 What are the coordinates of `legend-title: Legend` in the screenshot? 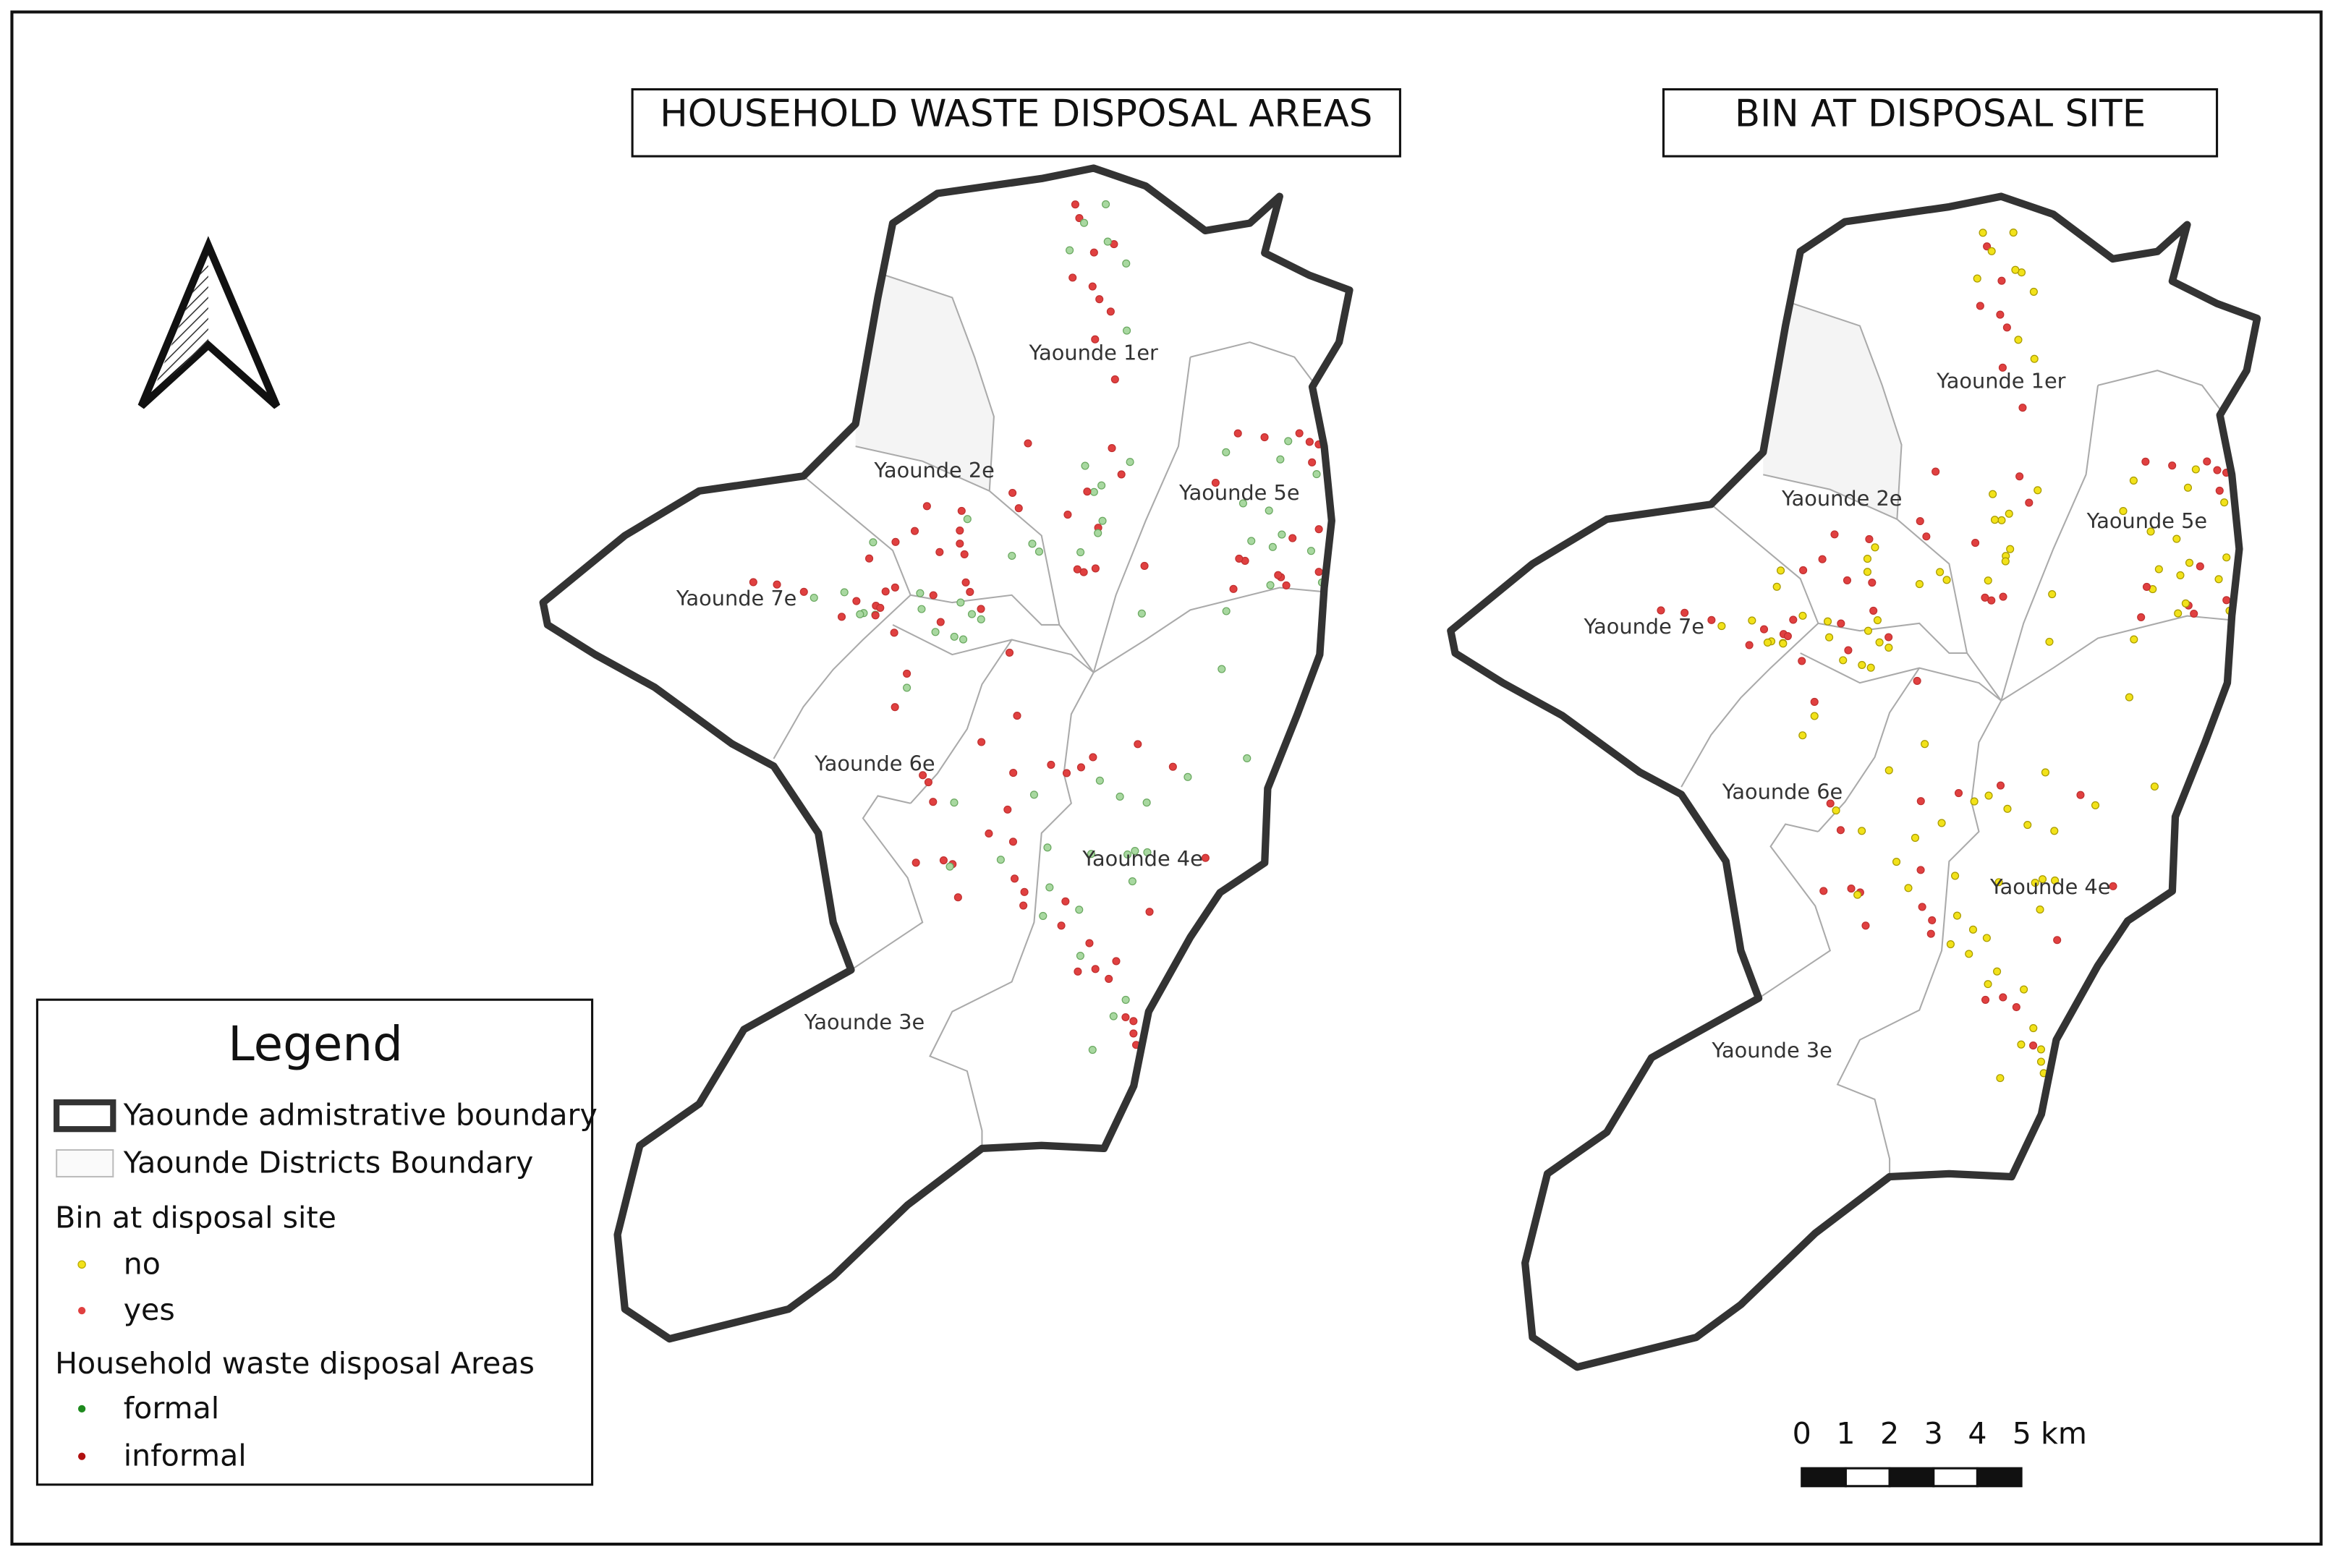 It's located at (315, 1044).